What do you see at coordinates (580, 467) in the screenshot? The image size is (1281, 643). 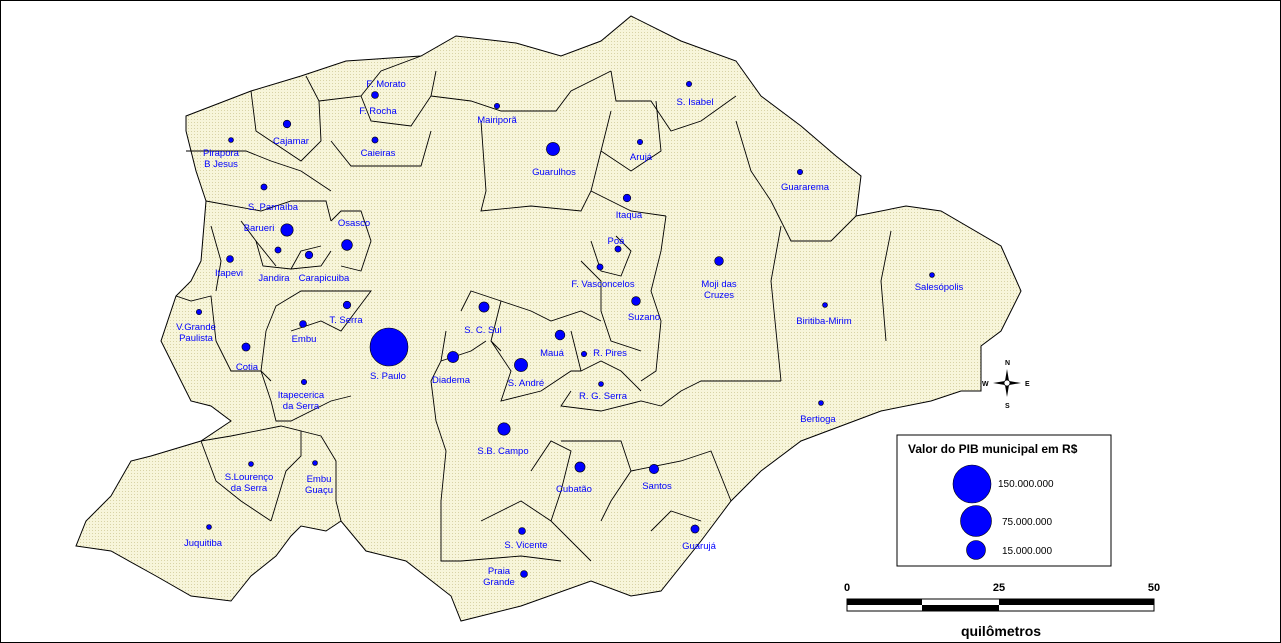 I see `gdp-symbol-cubatao` at bounding box center [580, 467].